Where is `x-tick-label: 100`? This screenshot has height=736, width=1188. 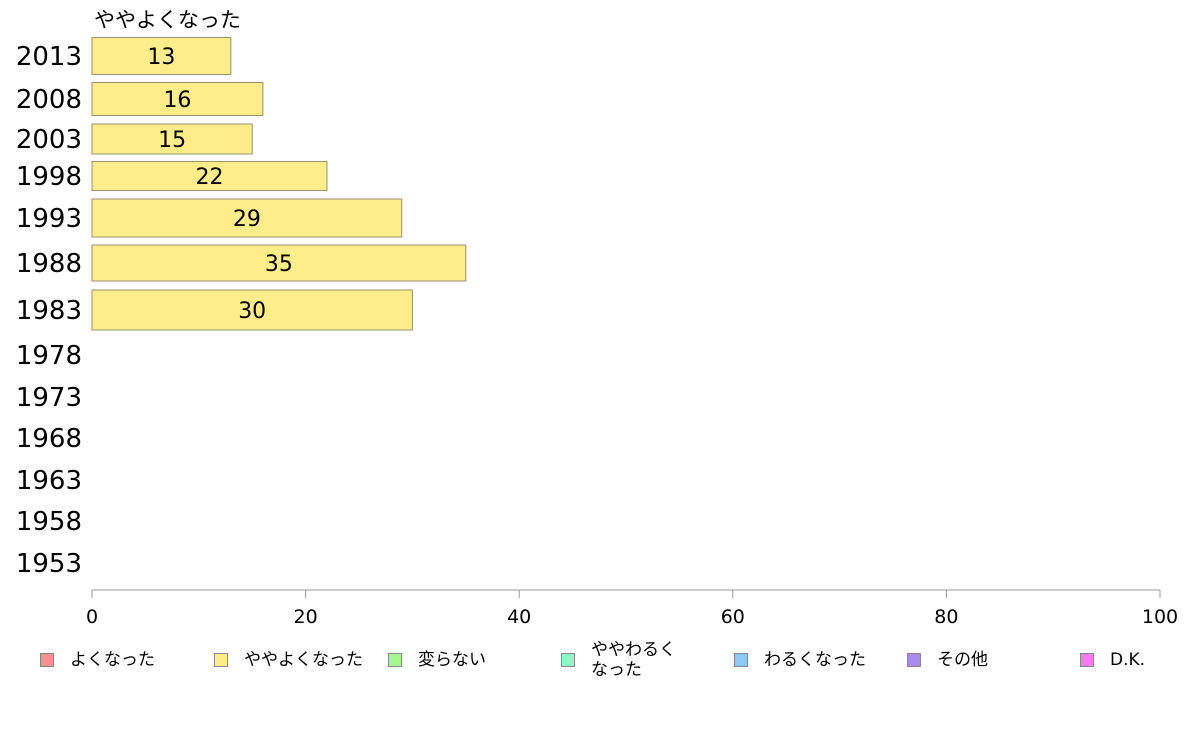 x-tick-label: 100 is located at coordinates (1160, 617).